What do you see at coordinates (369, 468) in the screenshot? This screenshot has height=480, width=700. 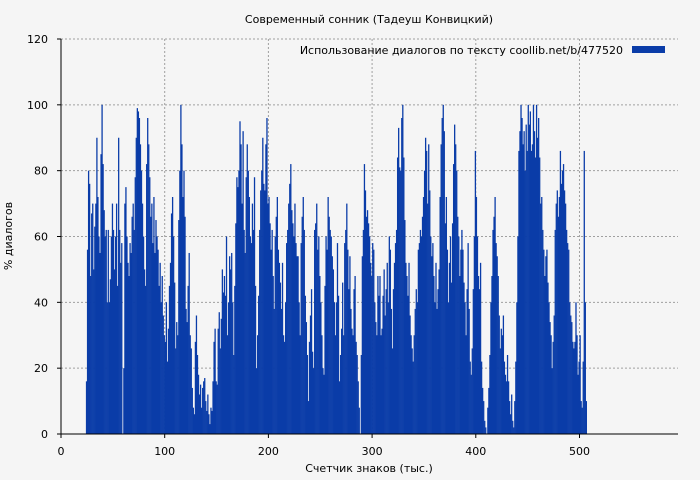 I see `x-axis-label: Счетчик знаков (тыс.)` at bounding box center [369, 468].